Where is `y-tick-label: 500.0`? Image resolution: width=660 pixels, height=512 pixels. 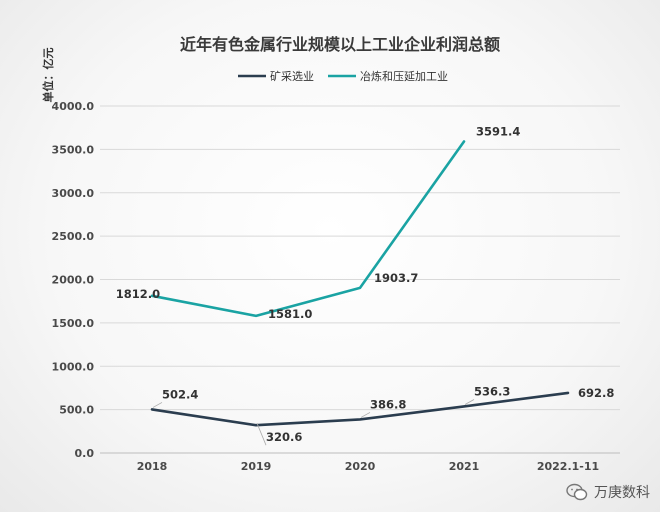 y-tick-label: 500.0 is located at coordinates (76, 410).